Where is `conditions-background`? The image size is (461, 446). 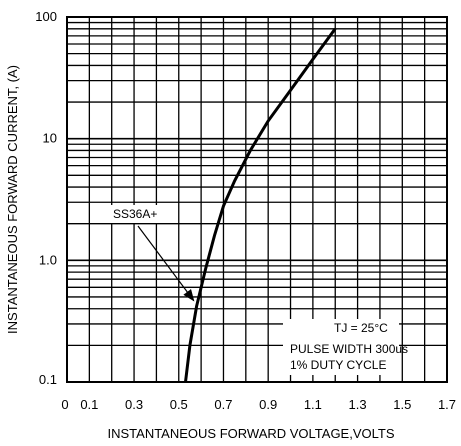
conditions-background is located at coordinates (341, 347).